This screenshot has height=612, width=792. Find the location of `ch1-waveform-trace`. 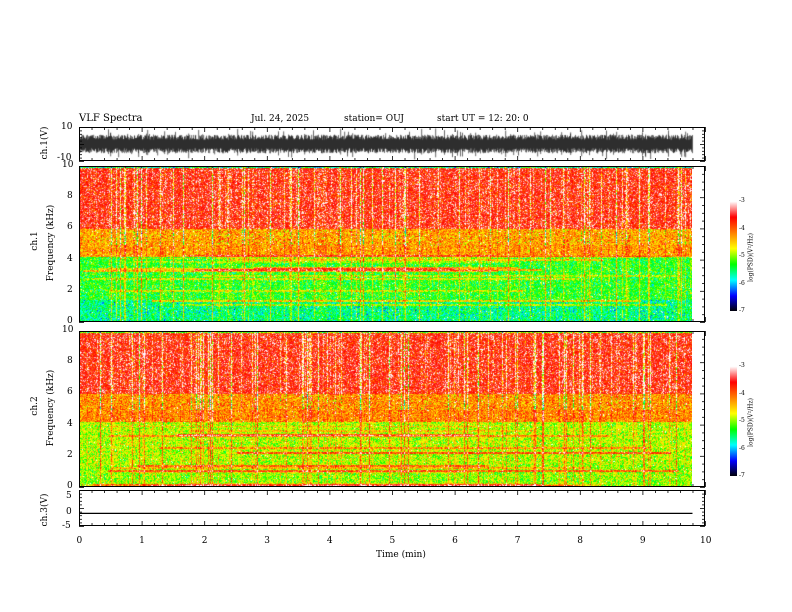

ch1-waveform-trace is located at coordinates (392, 144).